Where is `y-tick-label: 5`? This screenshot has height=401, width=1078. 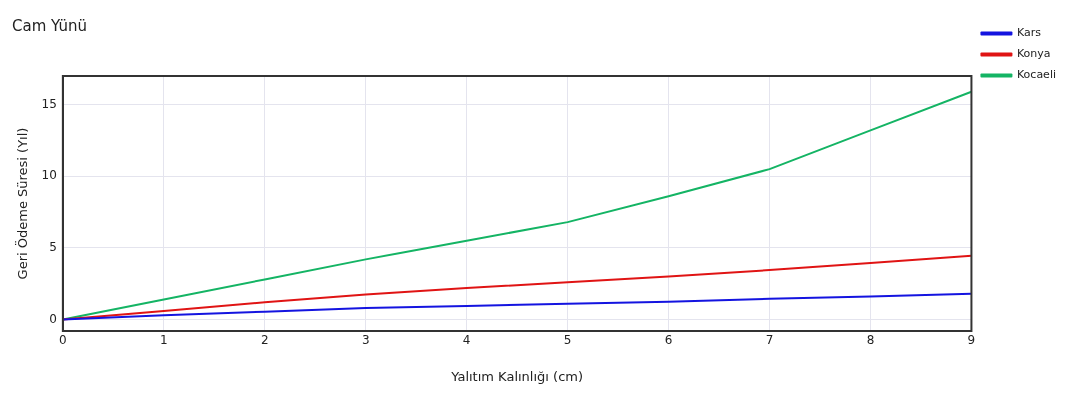
y-tick-label: 5 is located at coordinates (53, 247).